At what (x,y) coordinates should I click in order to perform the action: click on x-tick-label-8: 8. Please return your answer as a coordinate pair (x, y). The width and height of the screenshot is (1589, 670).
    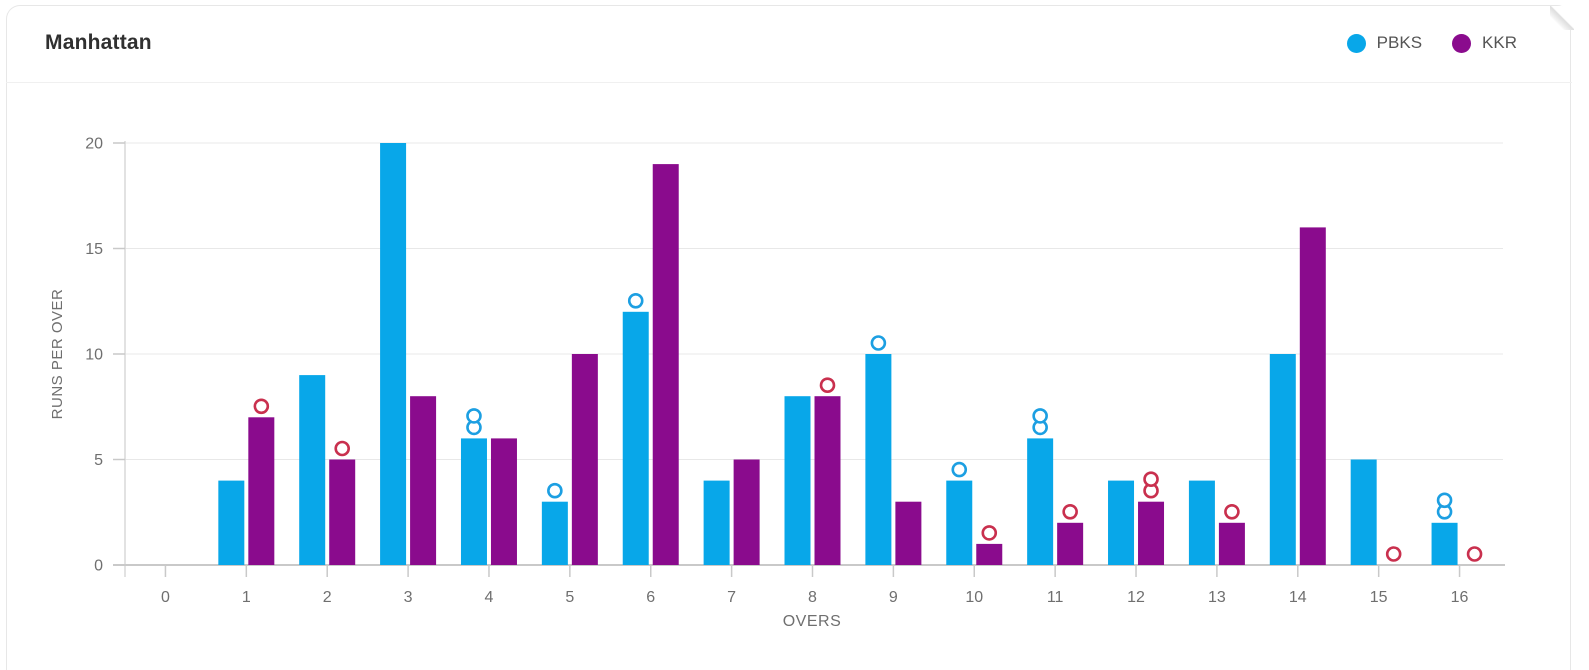
    Looking at the image, I should click on (812, 597).